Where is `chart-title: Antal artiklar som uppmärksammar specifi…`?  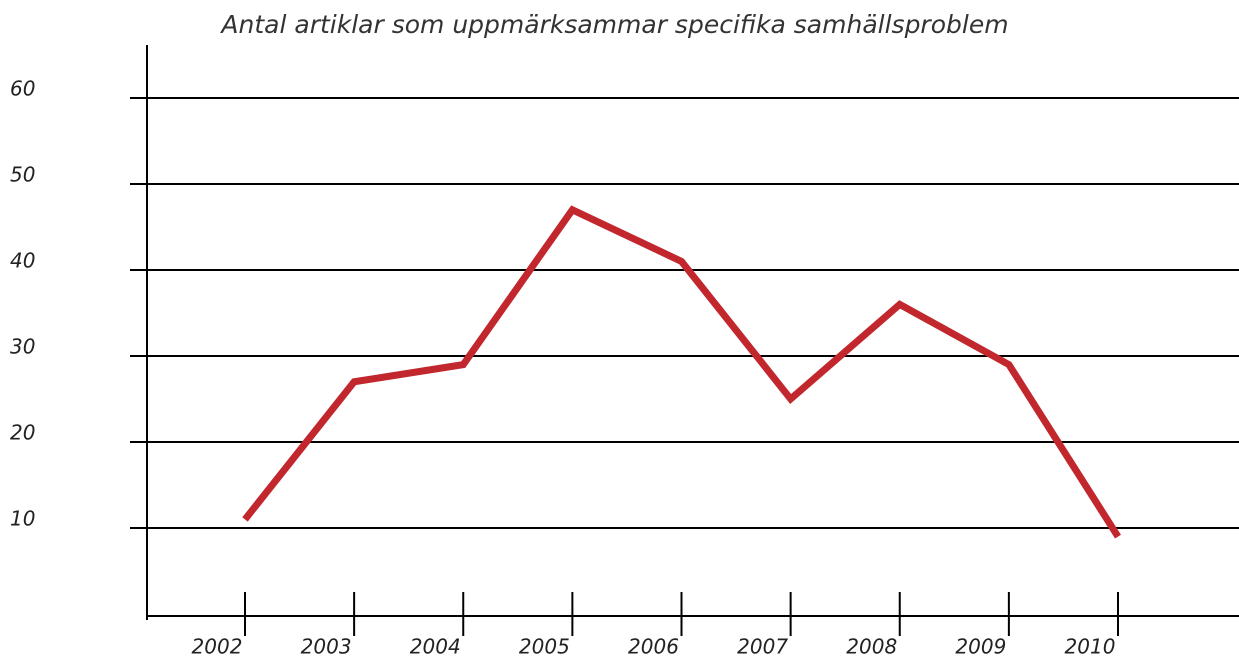 chart-title: Antal artiklar som uppmärksammar specifi… is located at coordinates (613, 24).